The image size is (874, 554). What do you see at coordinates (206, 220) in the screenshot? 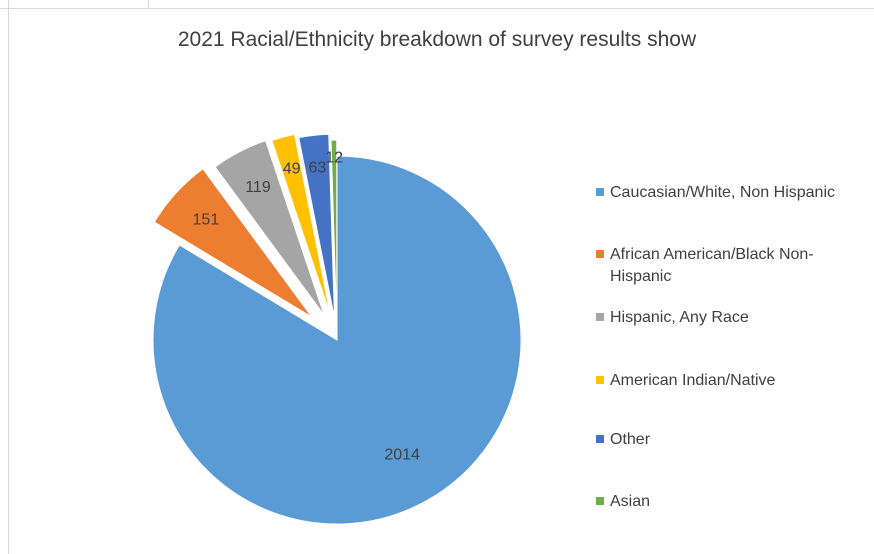
I see `data-label: 151` at bounding box center [206, 220].